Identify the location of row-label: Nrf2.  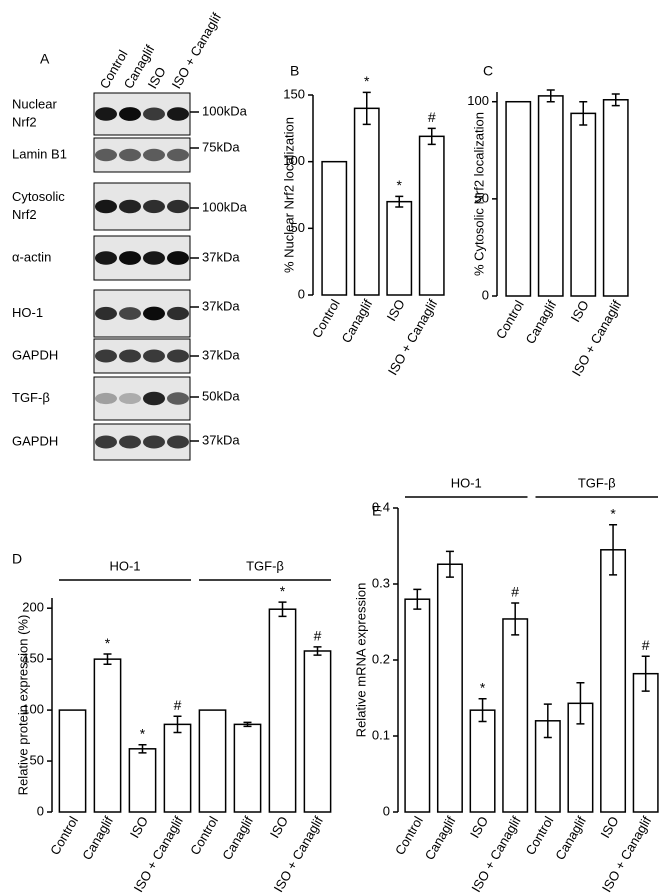
(24, 121).